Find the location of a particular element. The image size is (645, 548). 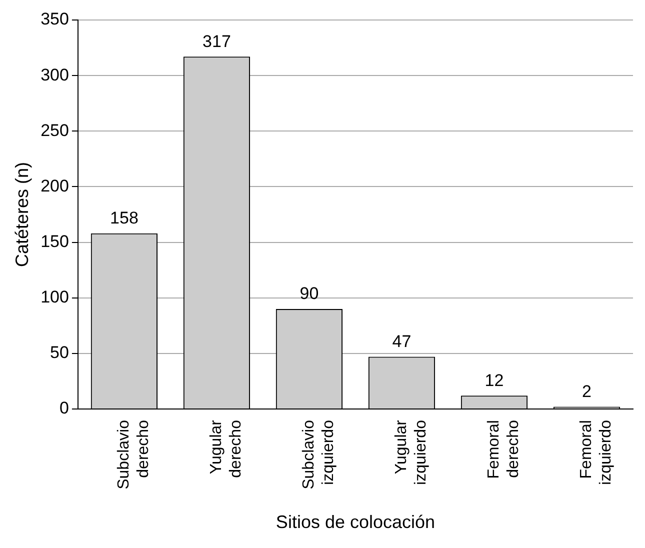

y-tick-label: 200 is located at coordinates (54, 186).